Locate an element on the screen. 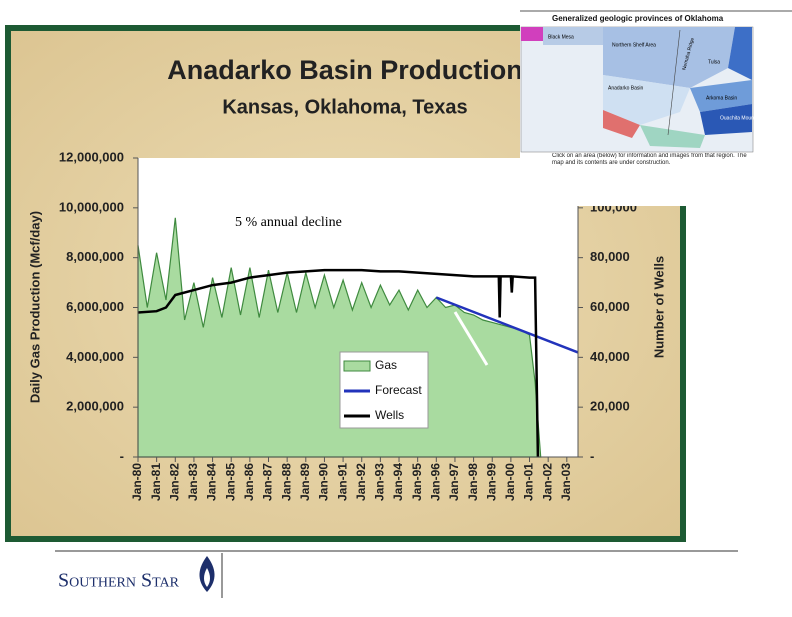 Image resolution: width=792 pixels, height=617 pixels. legend: Gas Forecast Wells is located at coordinates (384, 390).